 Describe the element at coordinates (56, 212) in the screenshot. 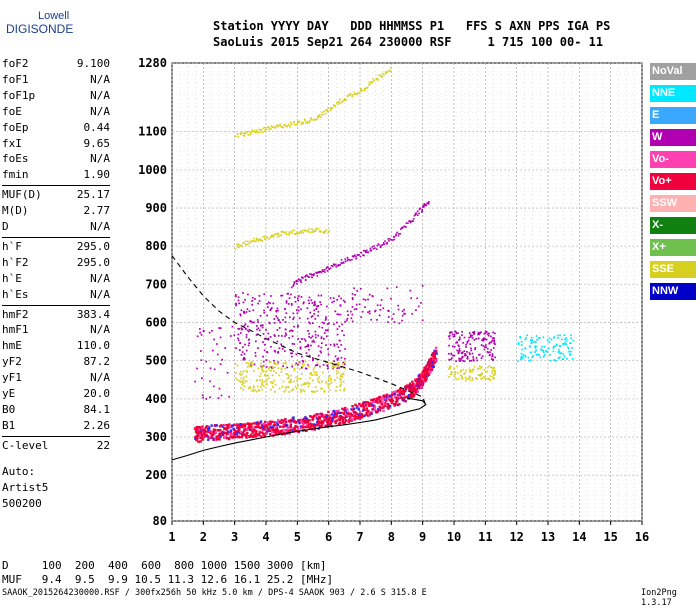

I see `param-row: M(D) 2.77` at that location.